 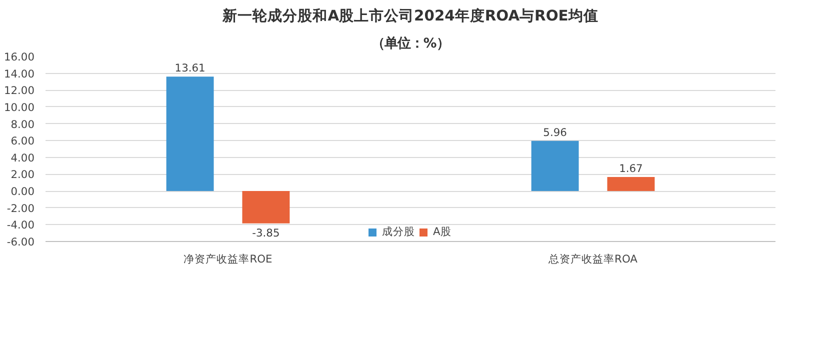 I want to click on chart-subtitle: （单位：%）, so click(x=410, y=44).